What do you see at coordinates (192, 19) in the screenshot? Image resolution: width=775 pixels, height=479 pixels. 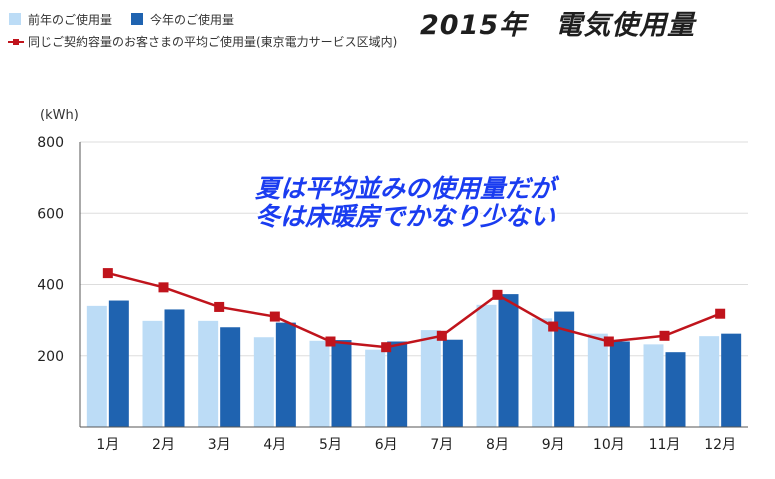 I see `legend-label-this-year: 今年のご使用量` at bounding box center [192, 19].